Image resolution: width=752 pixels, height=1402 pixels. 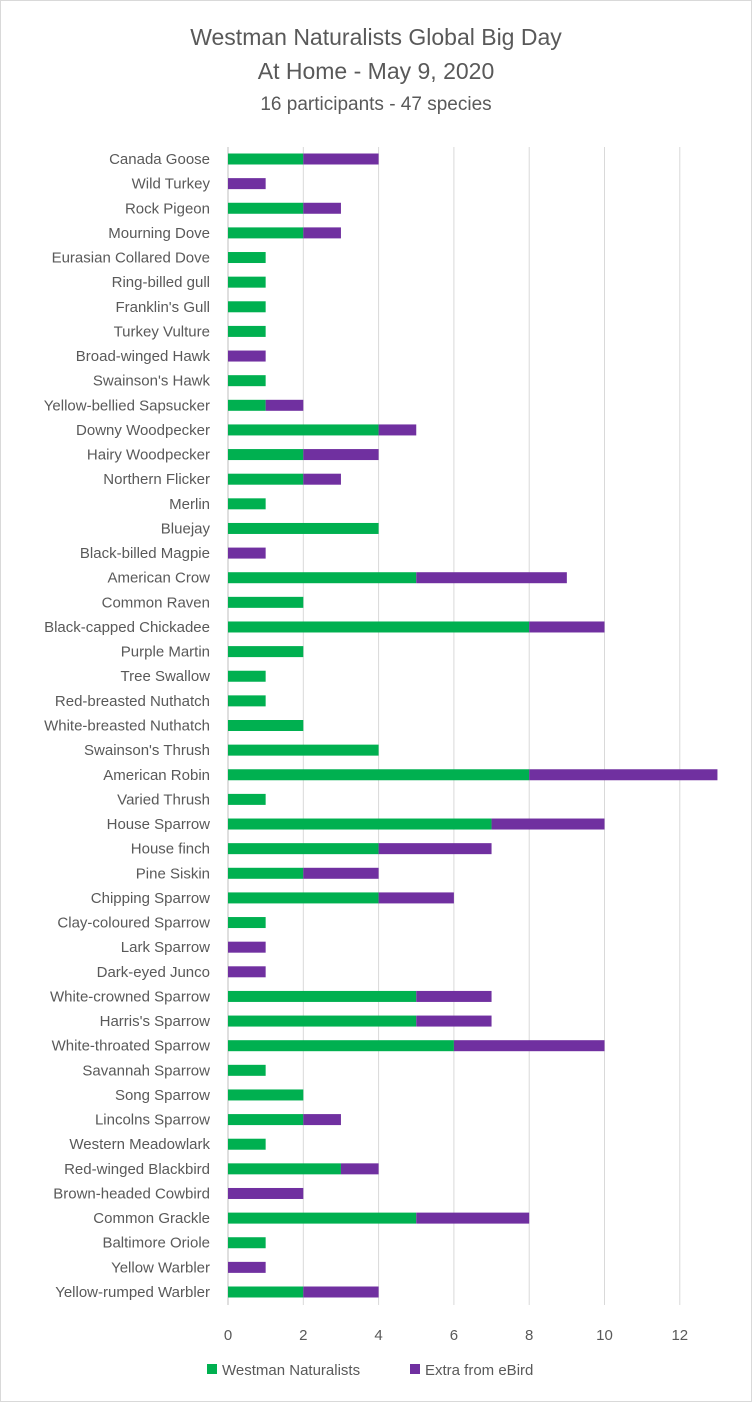 What do you see at coordinates (165, 947) in the screenshot?
I see `category-label: Lark Sparrow` at bounding box center [165, 947].